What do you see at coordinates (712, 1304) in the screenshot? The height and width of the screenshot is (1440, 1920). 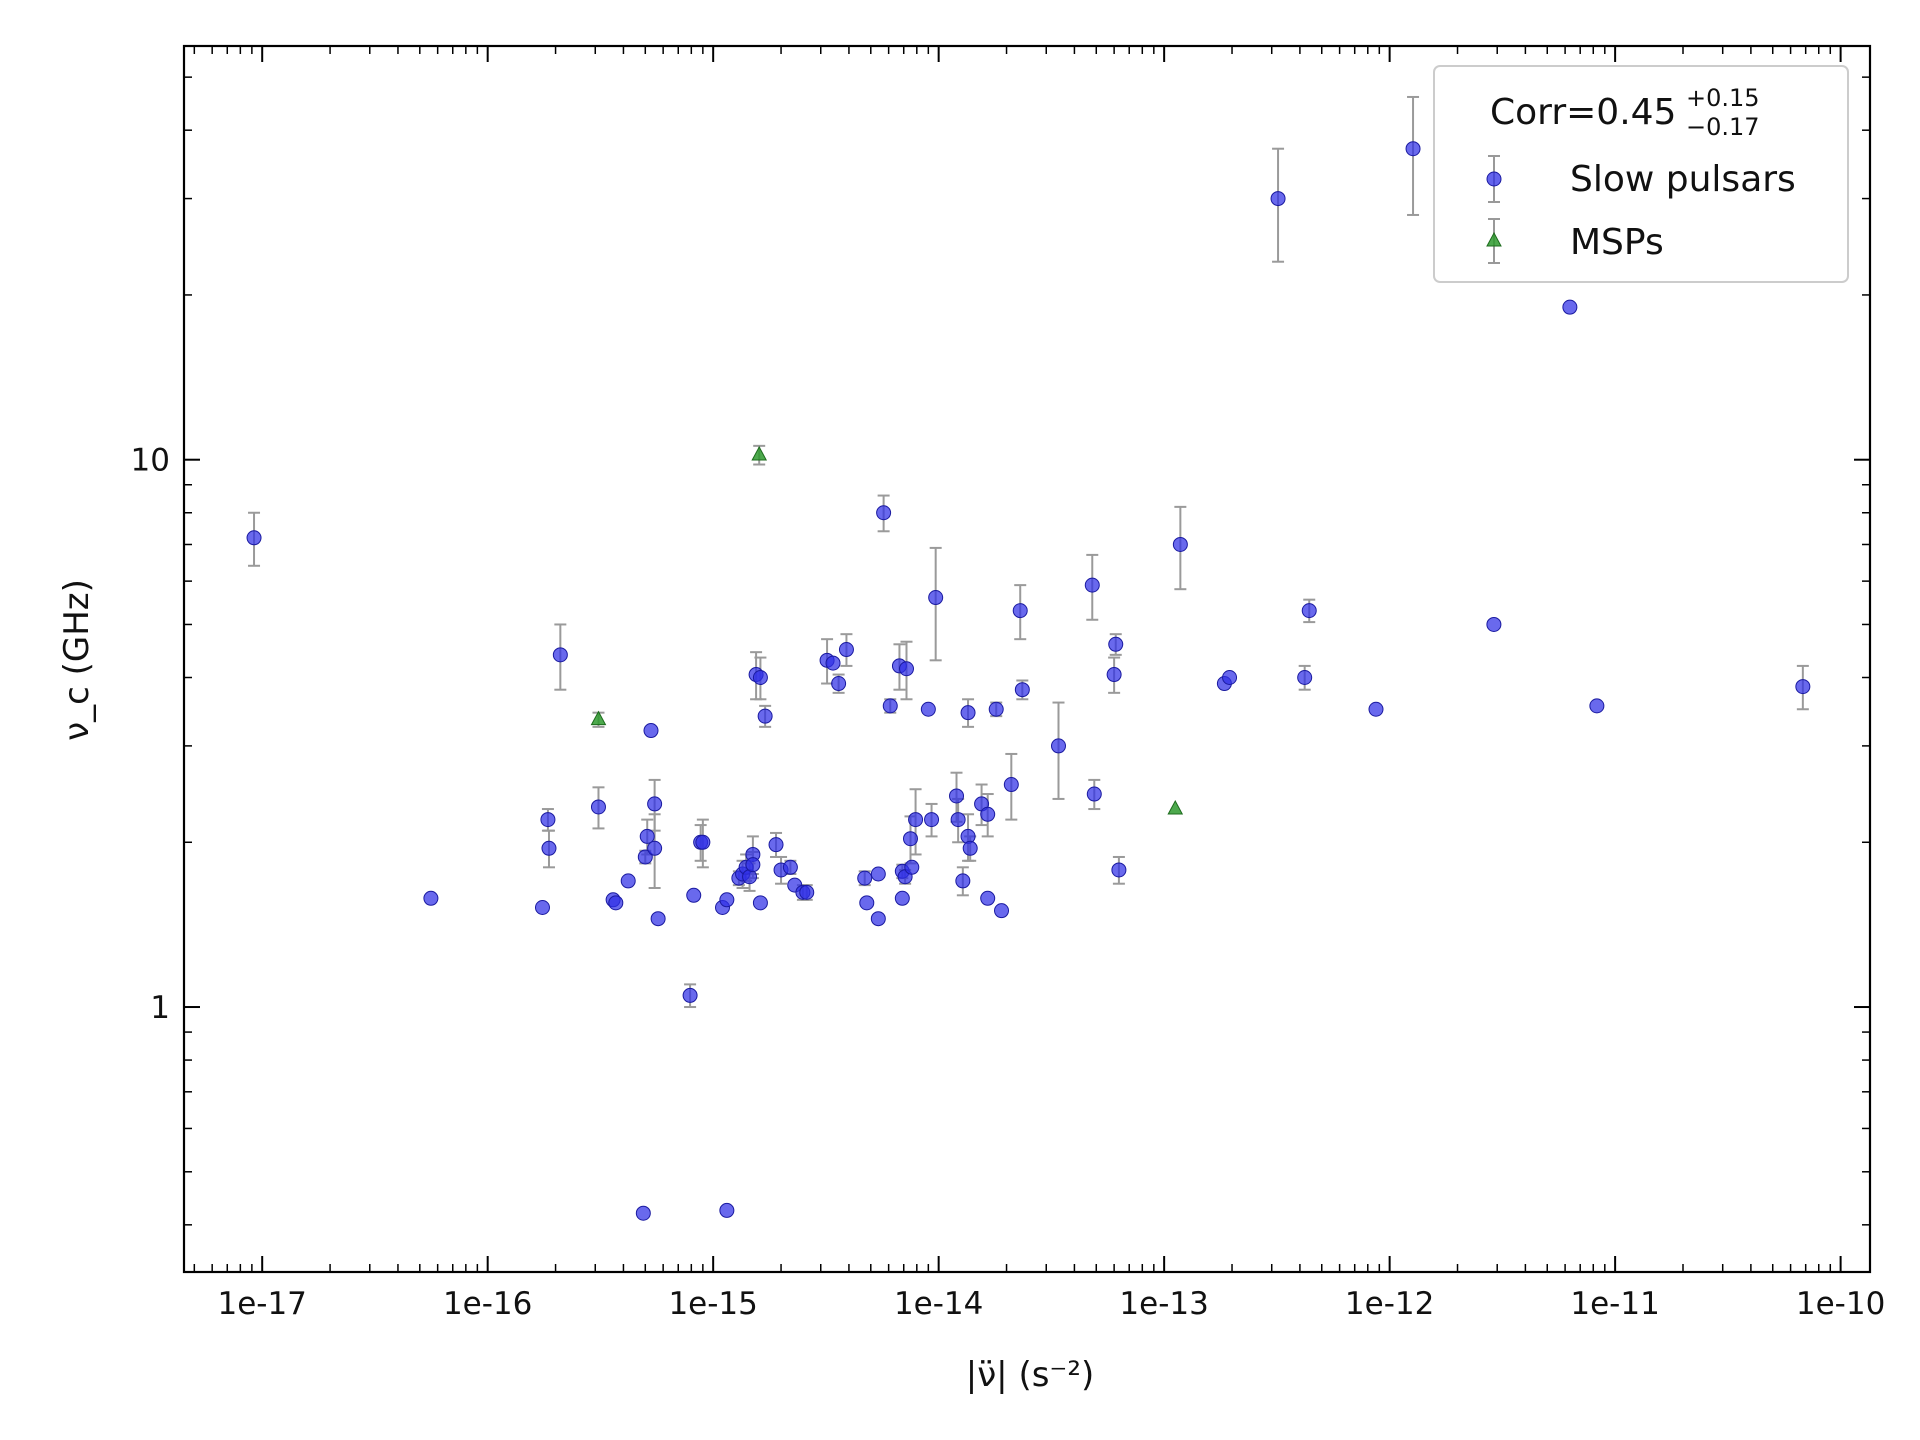 I see `x-tick-label: 1e-15` at bounding box center [712, 1304].